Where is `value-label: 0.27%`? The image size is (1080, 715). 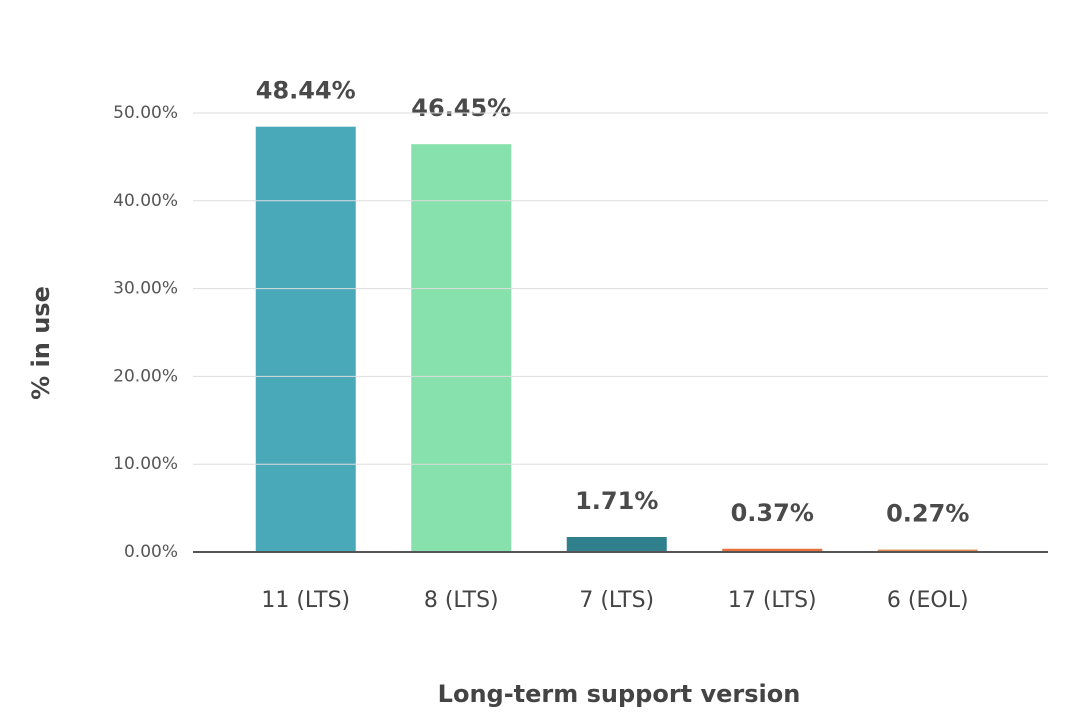
value-label: 0.27% is located at coordinates (927, 514).